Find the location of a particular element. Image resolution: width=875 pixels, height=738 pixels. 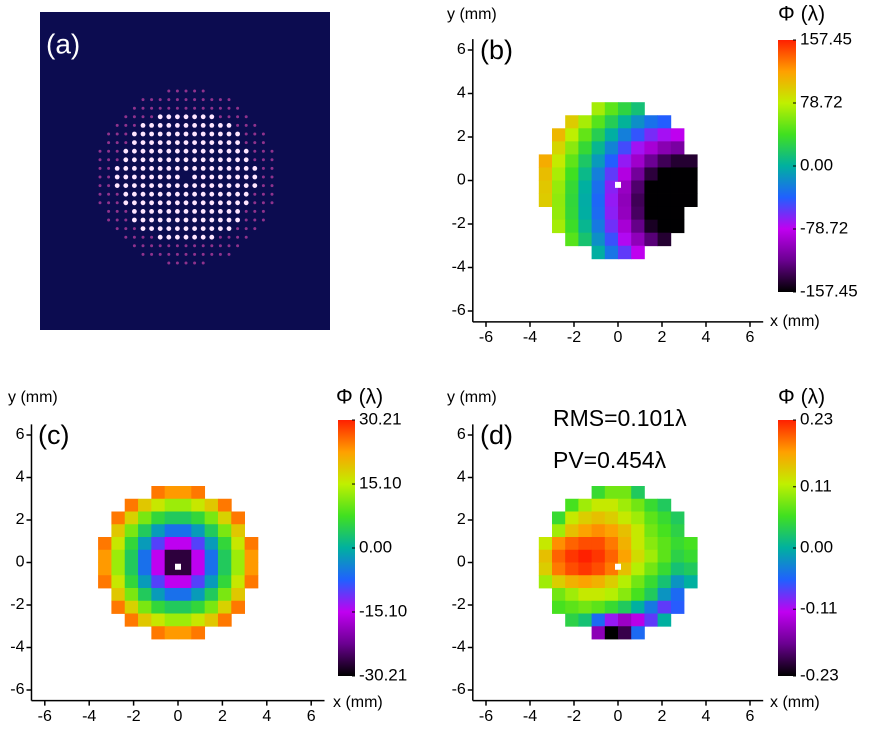

y-tick-label: 6 is located at coordinates (20, 434).